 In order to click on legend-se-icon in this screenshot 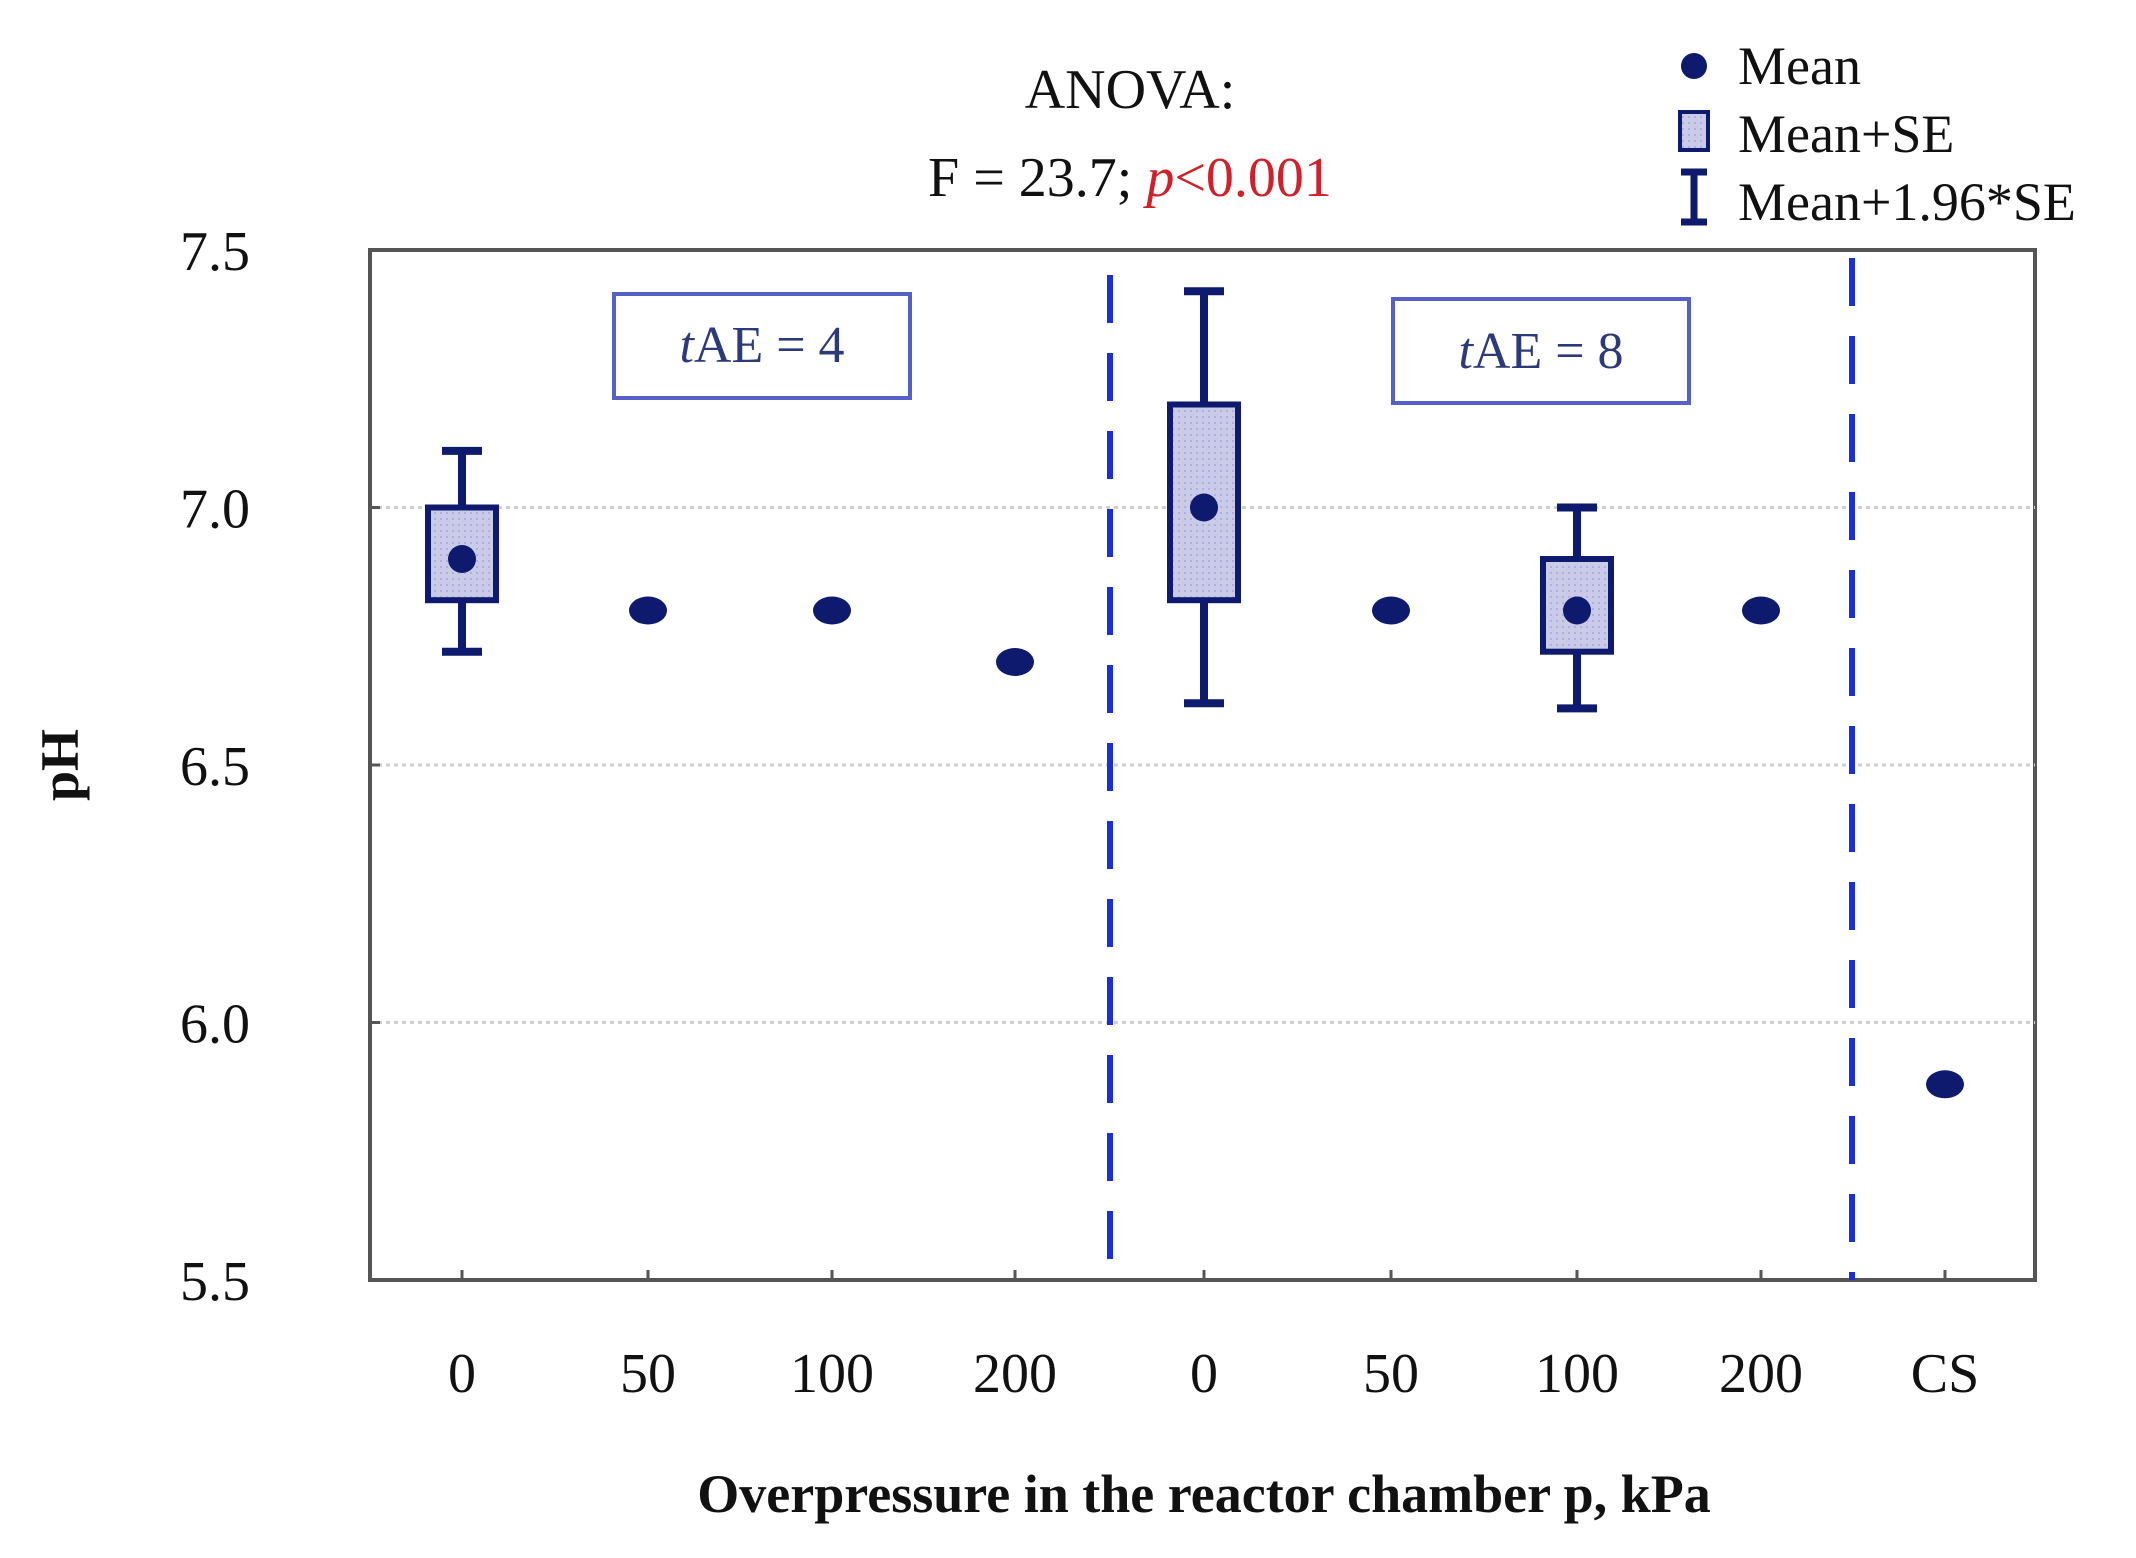, I will do `click(1694, 131)`.